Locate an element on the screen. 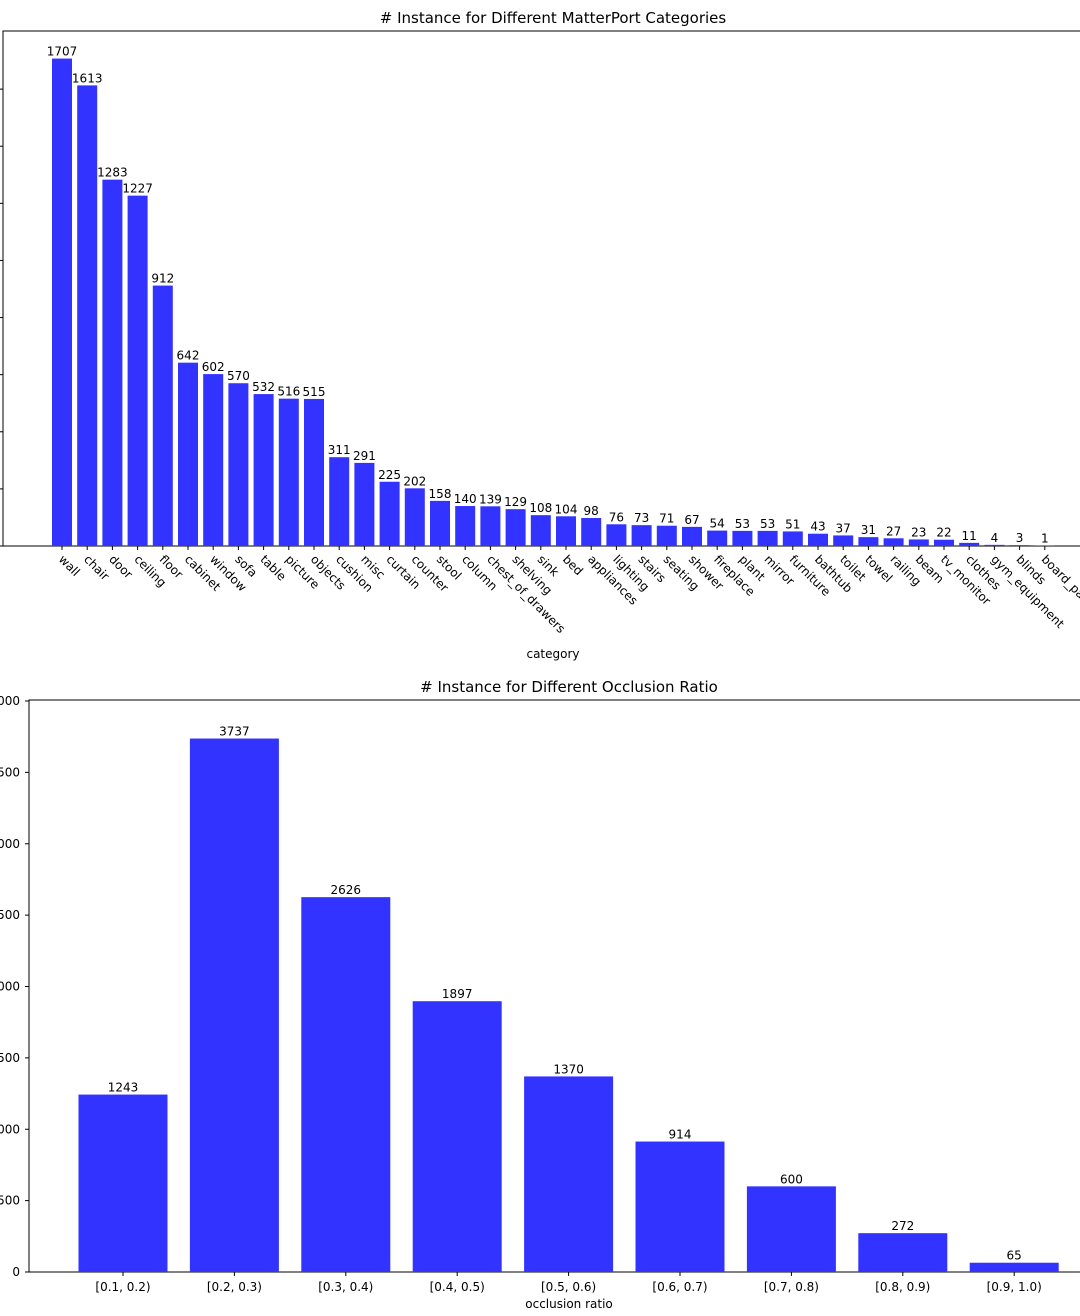 This screenshot has height=1316, width=1080. value-label: 73 is located at coordinates (641, 518).